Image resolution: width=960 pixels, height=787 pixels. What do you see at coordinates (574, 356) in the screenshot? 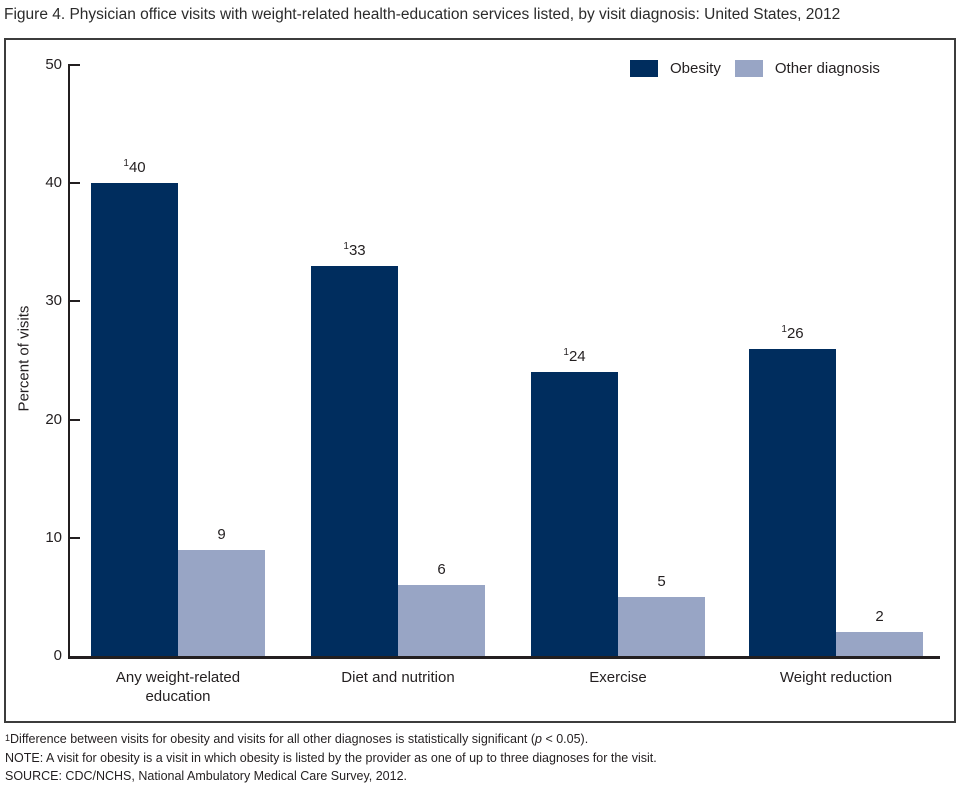
I see `bar-value-label: 124` at bounding box center [574, 356].